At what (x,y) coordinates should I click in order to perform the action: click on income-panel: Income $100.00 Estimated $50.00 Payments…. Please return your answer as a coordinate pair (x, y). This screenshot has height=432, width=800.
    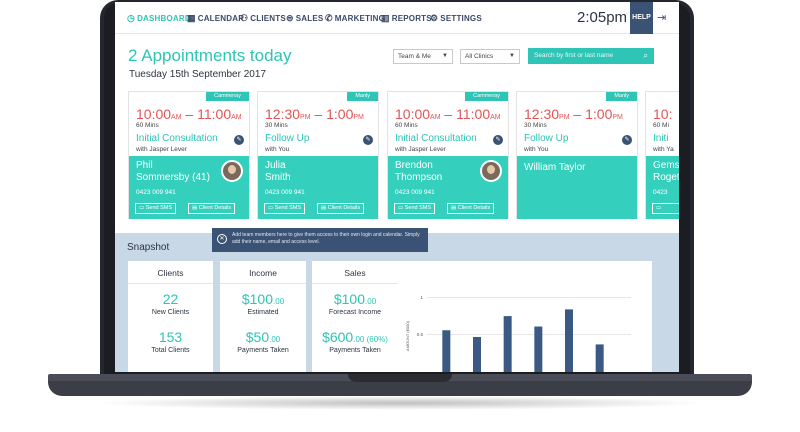
    Looking at the image, I should click on (263, 316).